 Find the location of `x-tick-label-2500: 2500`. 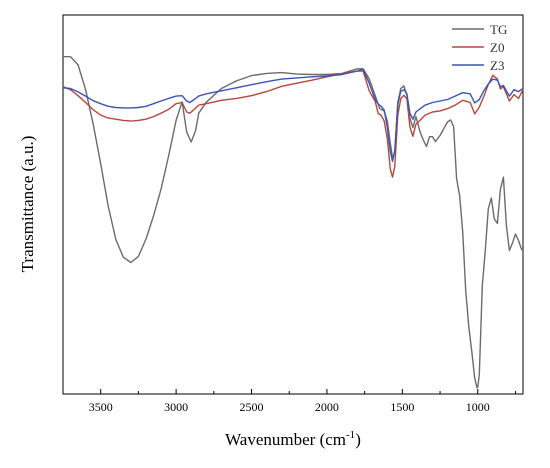

x-tick-label-2500: 2500 is located at coordinates (252, 407).